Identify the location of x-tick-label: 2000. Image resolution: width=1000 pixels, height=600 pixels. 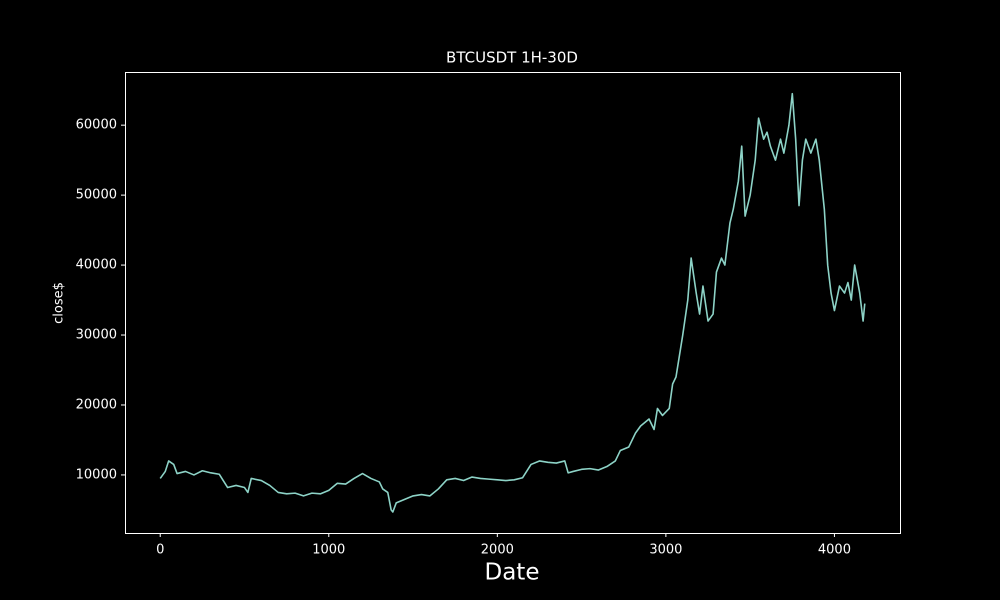
(497, 550).